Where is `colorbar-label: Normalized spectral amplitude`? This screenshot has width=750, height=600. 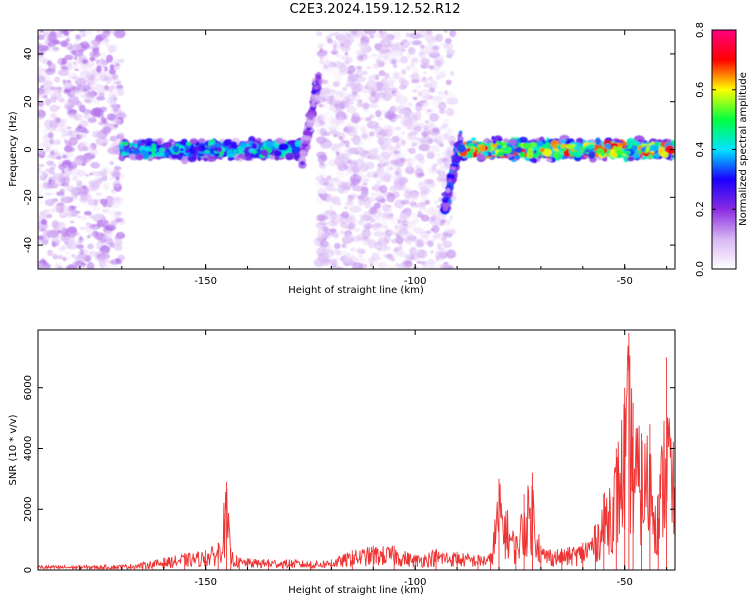 colorbar-label: Normalized spectral amplitude is located at coordinates (743, 149).